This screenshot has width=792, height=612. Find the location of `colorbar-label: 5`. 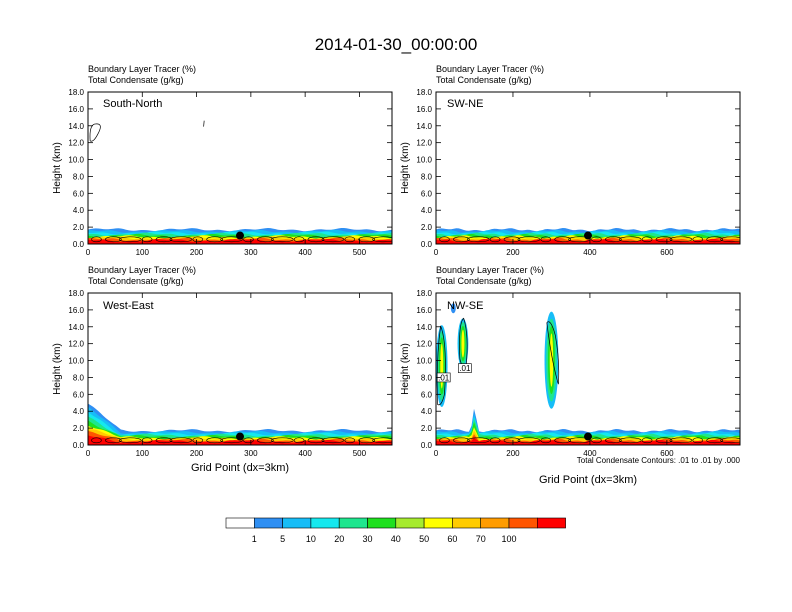

colorbar-label: 5 is located at coordinates (282, 539).